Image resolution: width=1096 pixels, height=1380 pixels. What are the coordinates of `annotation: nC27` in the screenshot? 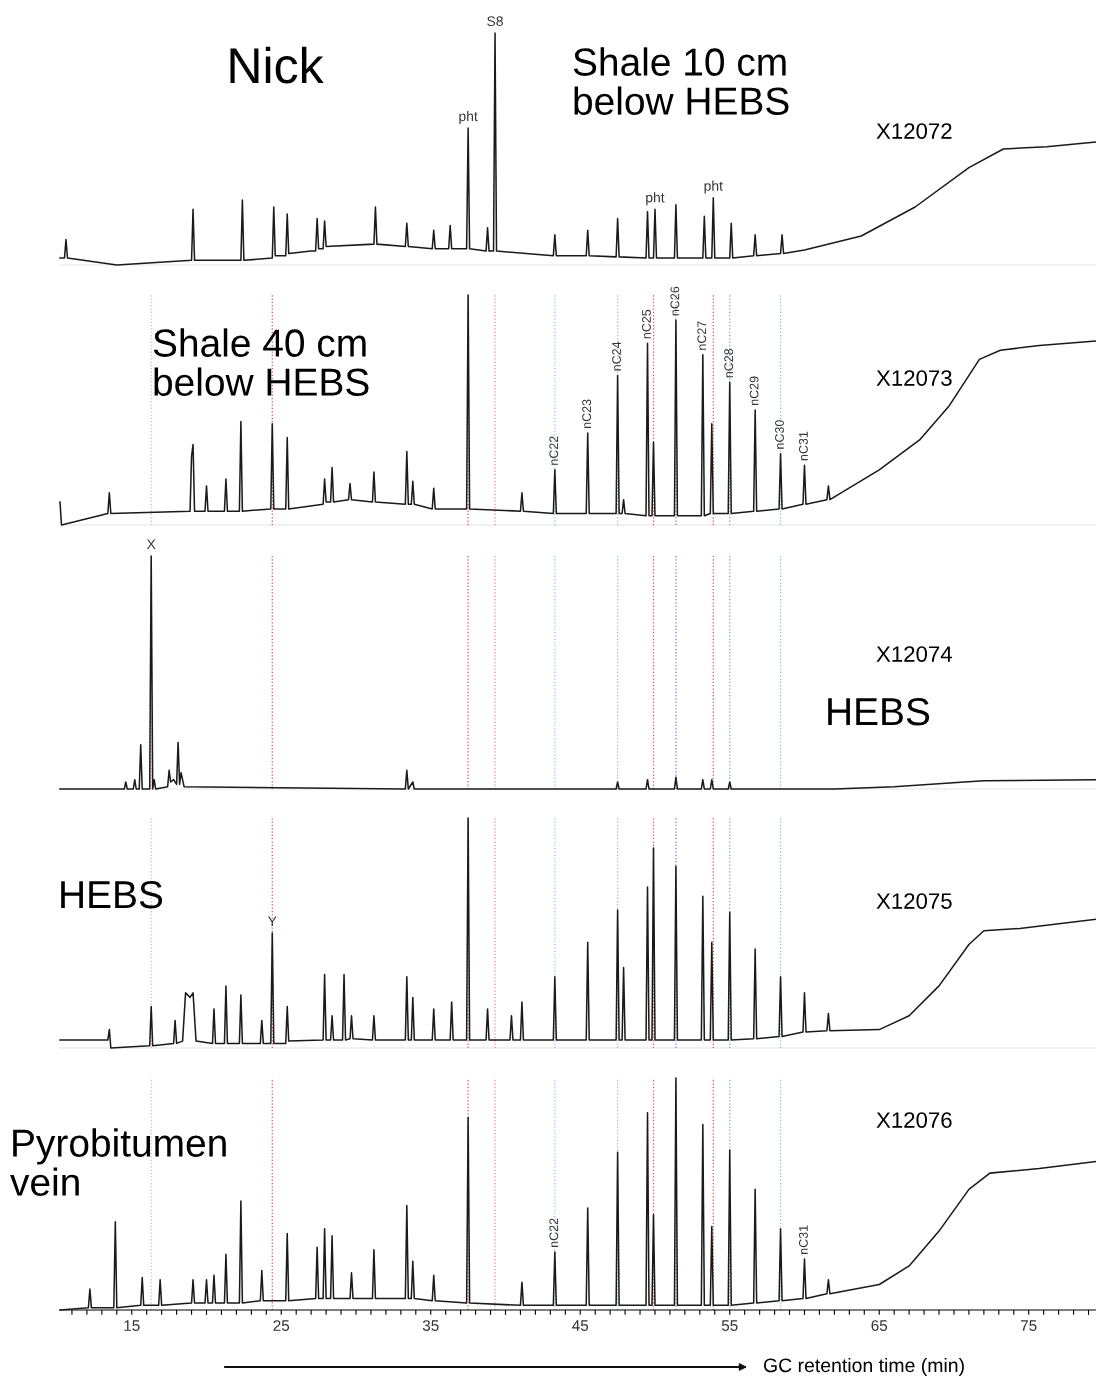 It's located at (702, 335).